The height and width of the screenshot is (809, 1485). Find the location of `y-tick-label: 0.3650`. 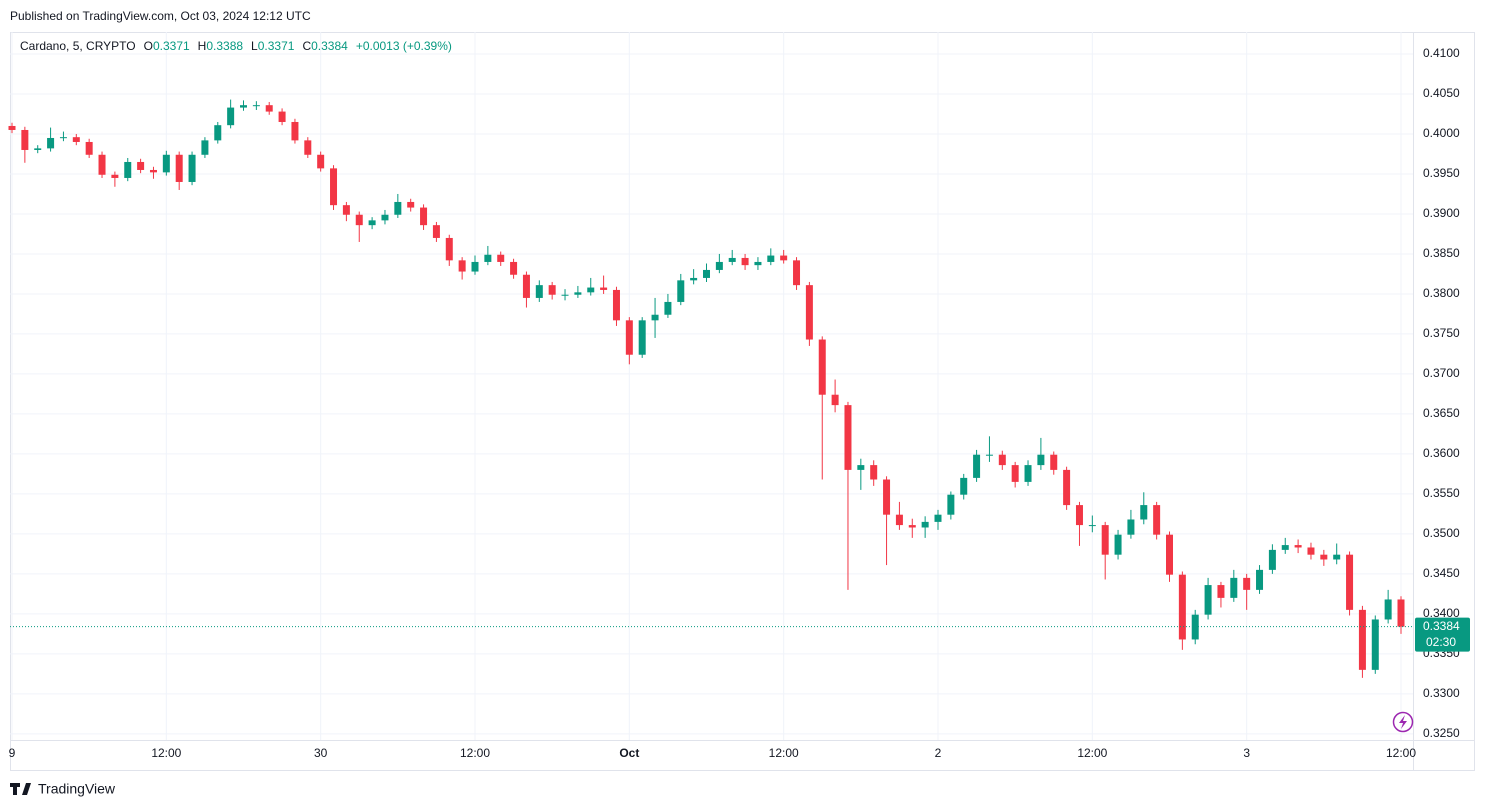

y-tick-label: 0.3650 is located at coordinates (1441, 413).